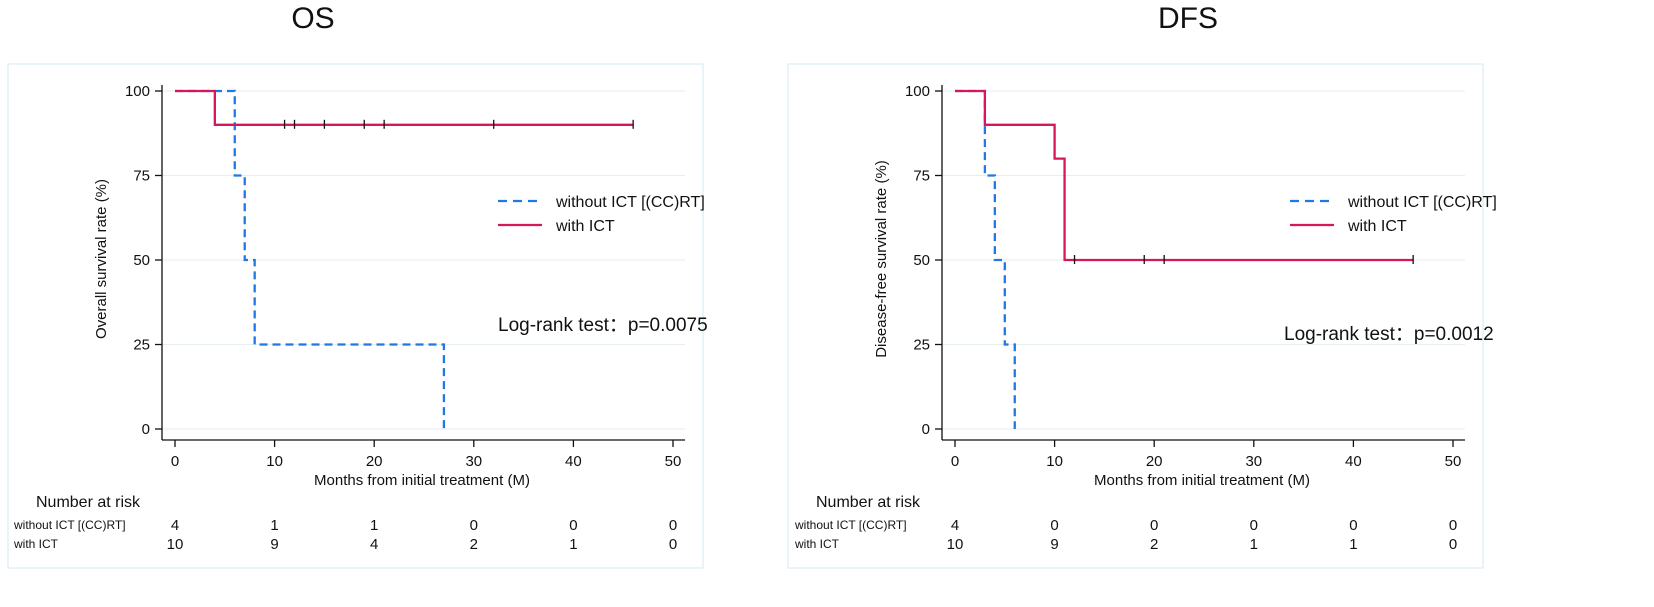  What do you see at coordinates (955, 525) in the screenshot?
I see `dfs-risk-value-without-0: 4` at bounding box center [955, 525].